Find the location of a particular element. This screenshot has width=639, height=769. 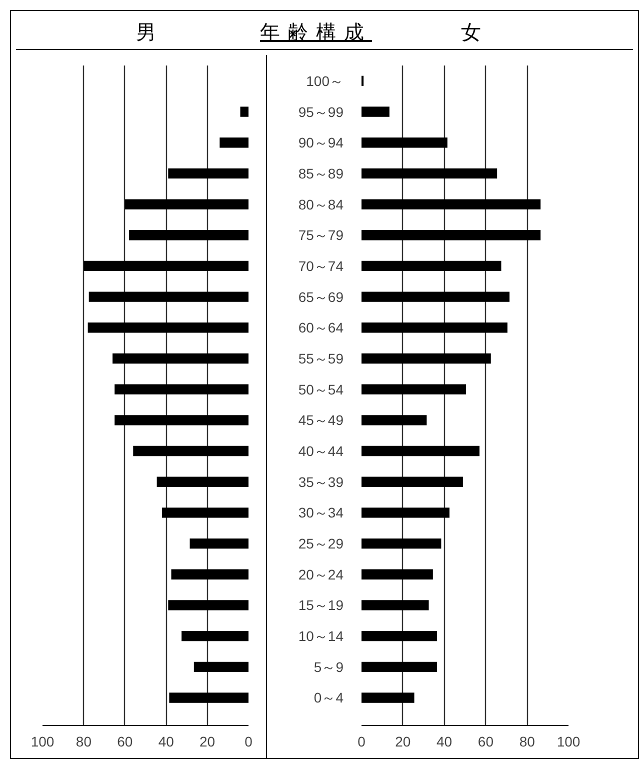

y-tick-label: 100～ is located at coordinates (325, 80).